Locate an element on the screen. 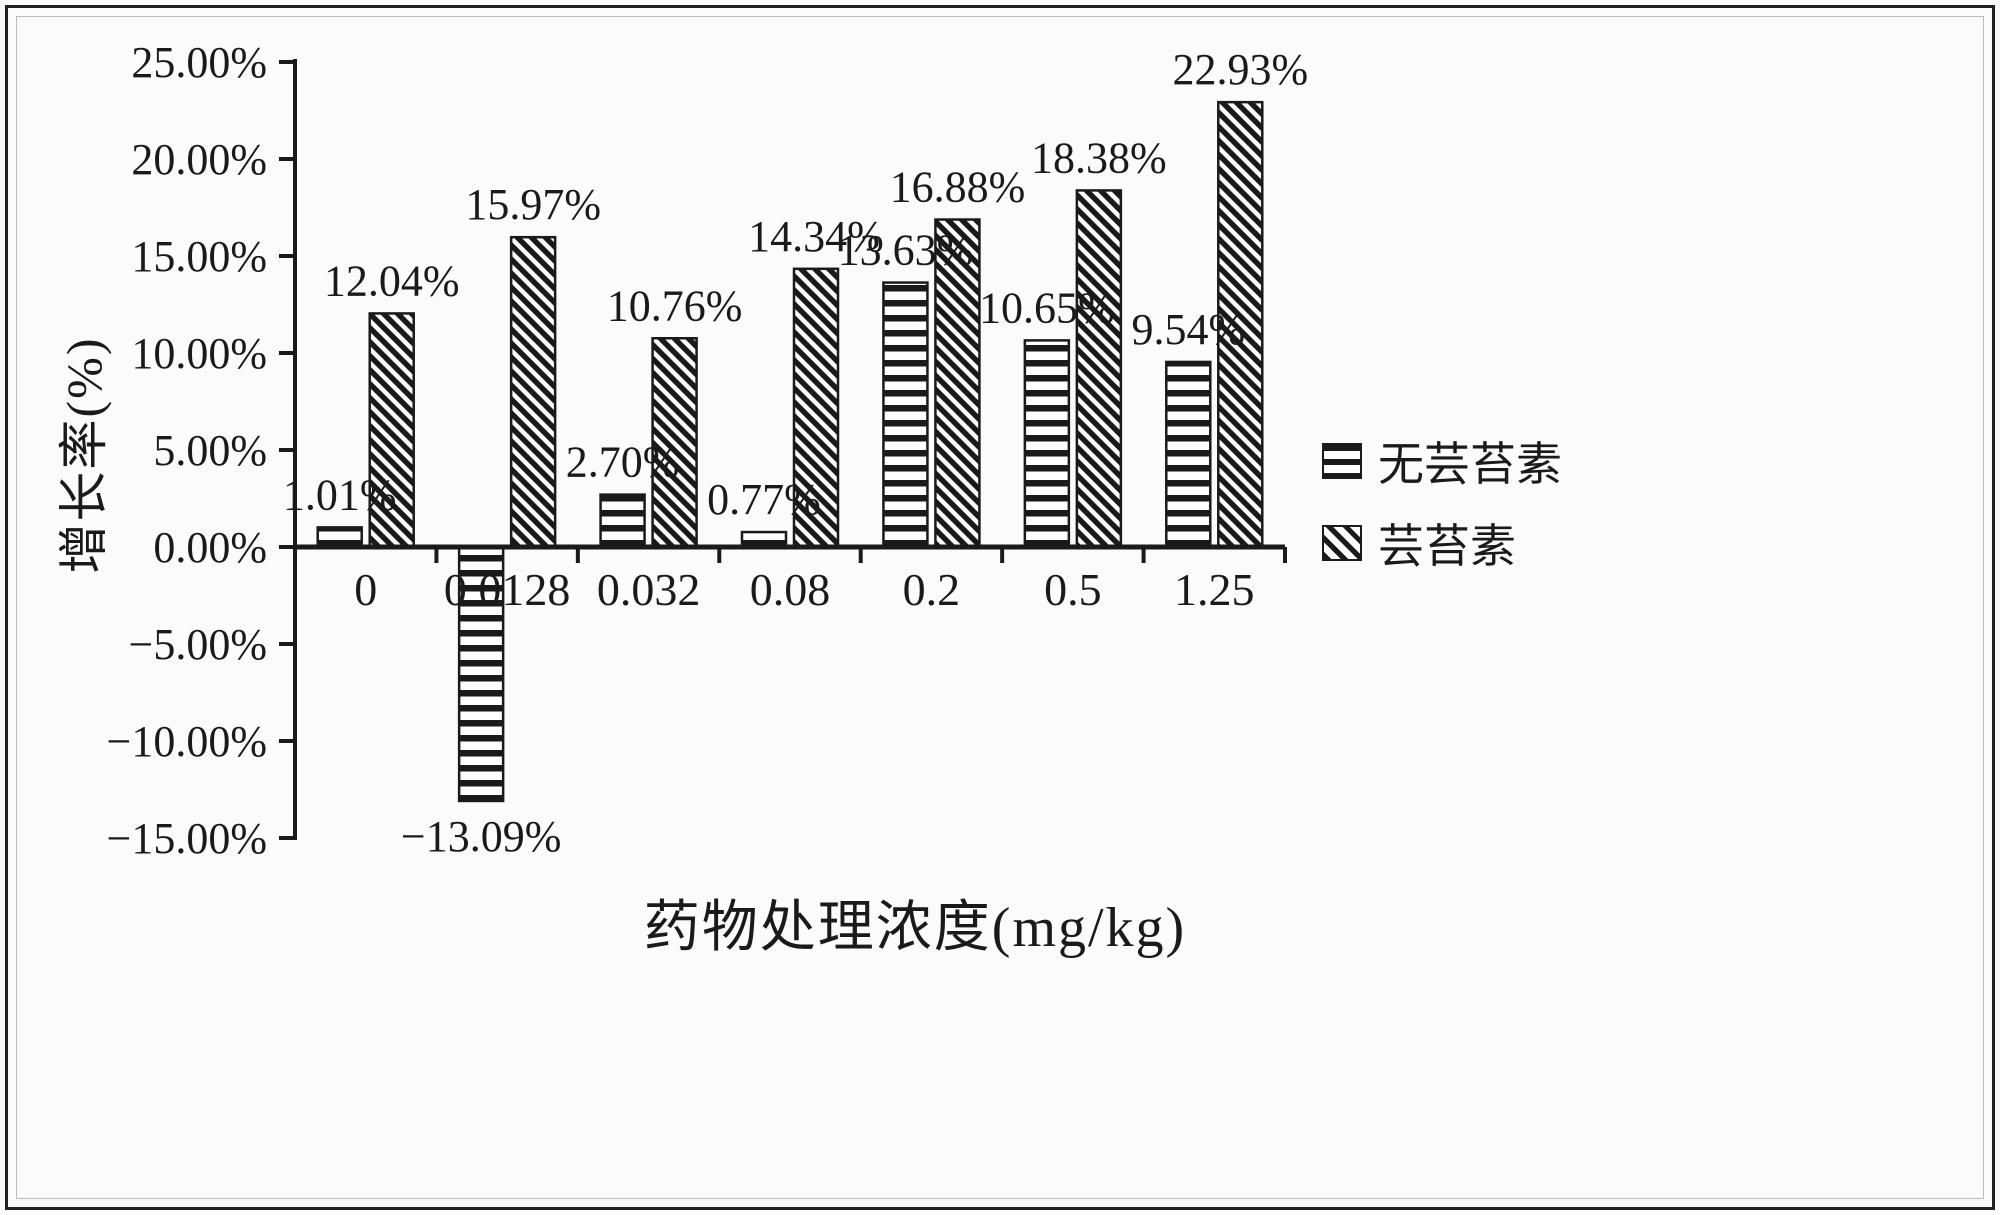 The image size is (2000, 1215). value-label-series1-0.08: 14.34% is located at coordinates (816, 236).